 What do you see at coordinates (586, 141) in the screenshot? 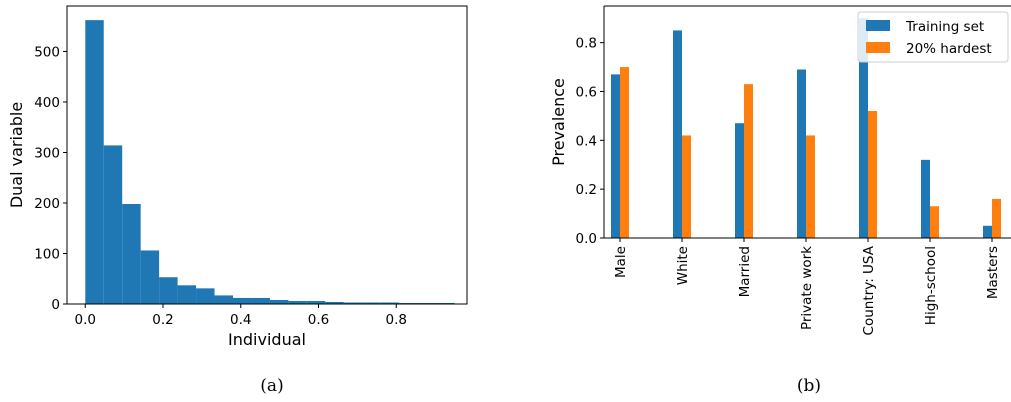
I see `y-tick-label: 0.4` at bounding box center [586, 141].